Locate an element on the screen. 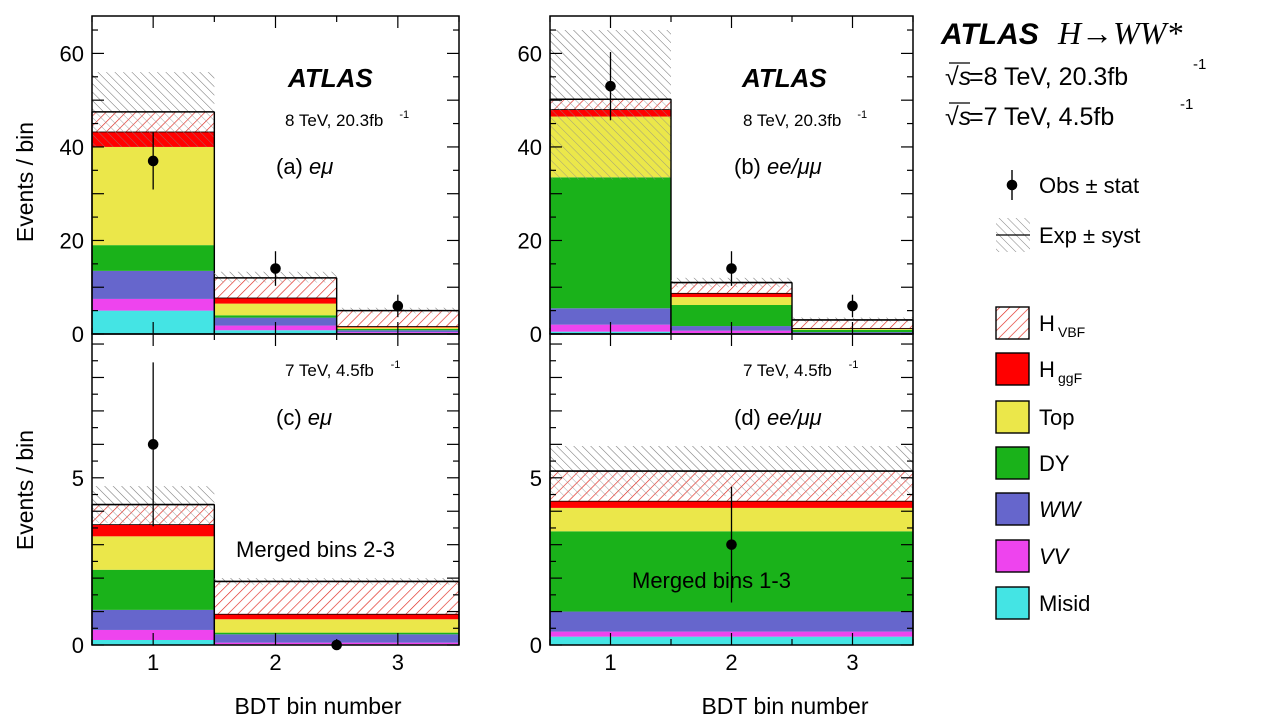 The width and height of the screenshot is (1270, 725). legend-obs-dot is located at coordinates (1012, 185).